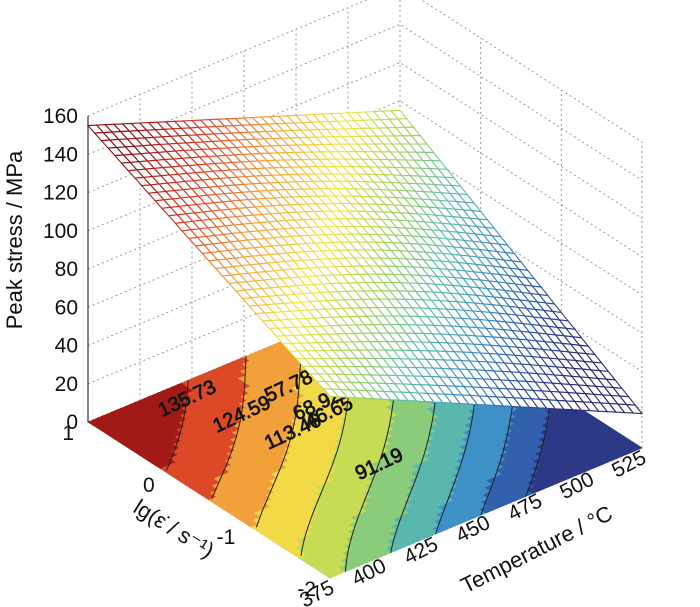 Image resolution: width=700 pixels, height=607 pixels. I want to click on z-tick-label: 120, so click(60, 193).